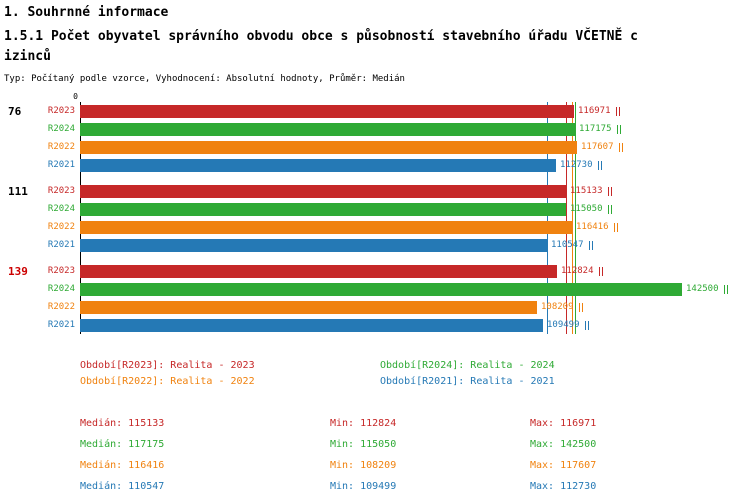  What do you see at coordinates (61, 271) in the screenshot?
I see `series-label: R2023` at bounding box center [61, 271].